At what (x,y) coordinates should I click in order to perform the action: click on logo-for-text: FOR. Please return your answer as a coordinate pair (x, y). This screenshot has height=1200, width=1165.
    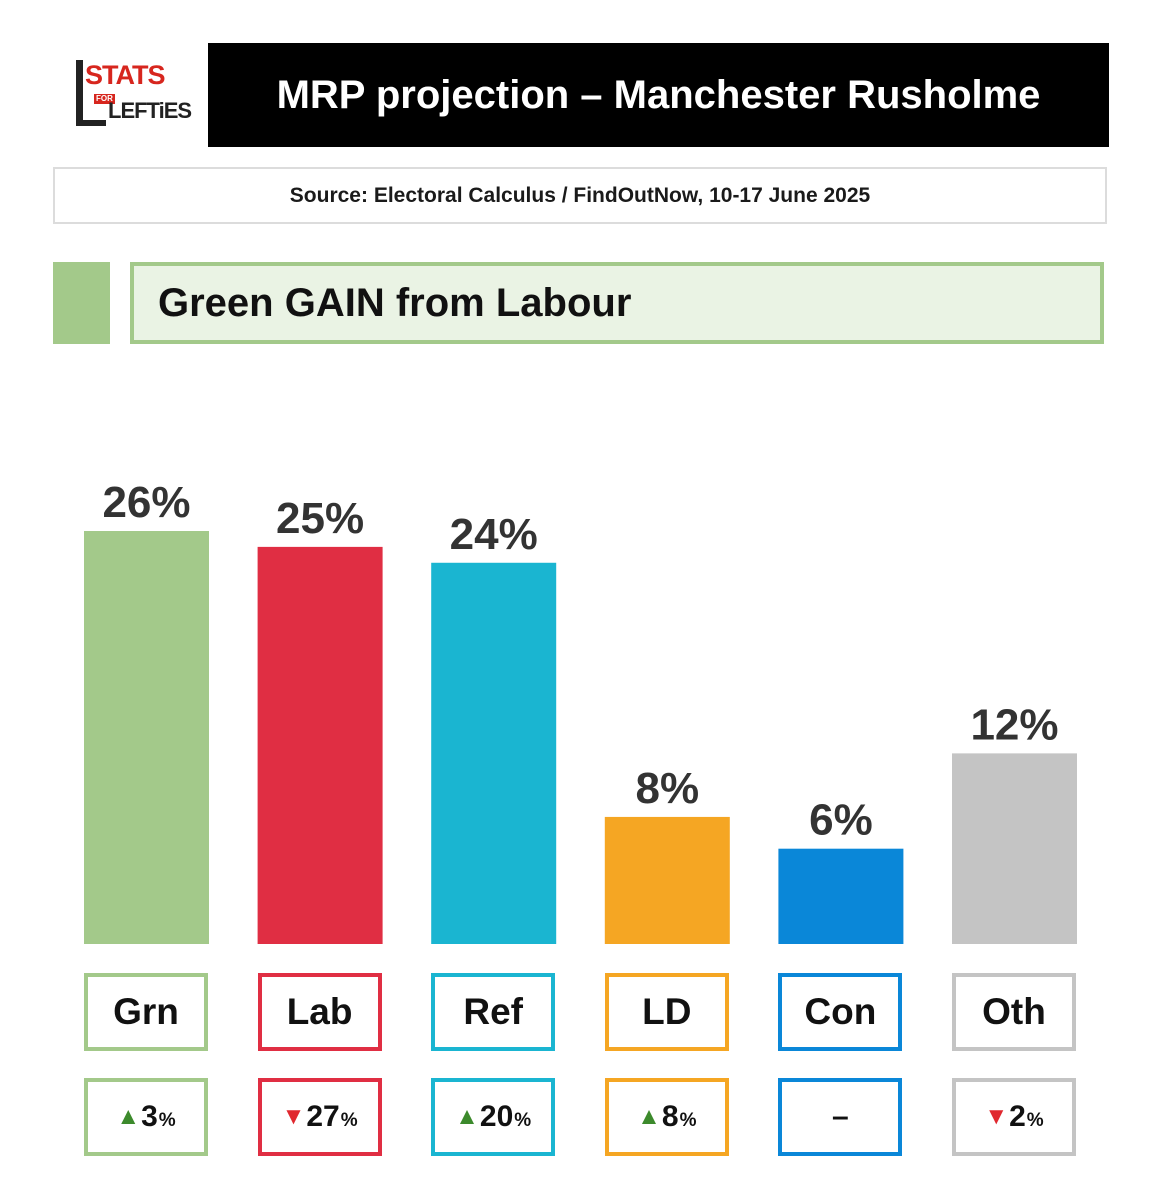
    Looking at the image, I should click on (104, 99).